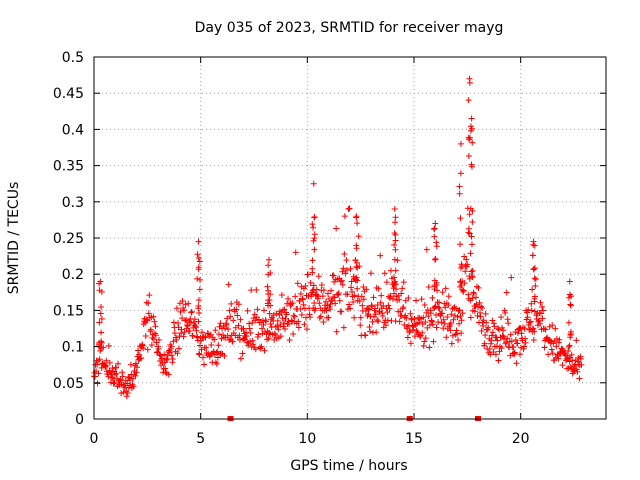 This screenshot has width=640, height=480. What do you see at coordinates (73, 130) in the screenshot?
I see `y-tick-label: 0.4` at bounding box center [73, 130].